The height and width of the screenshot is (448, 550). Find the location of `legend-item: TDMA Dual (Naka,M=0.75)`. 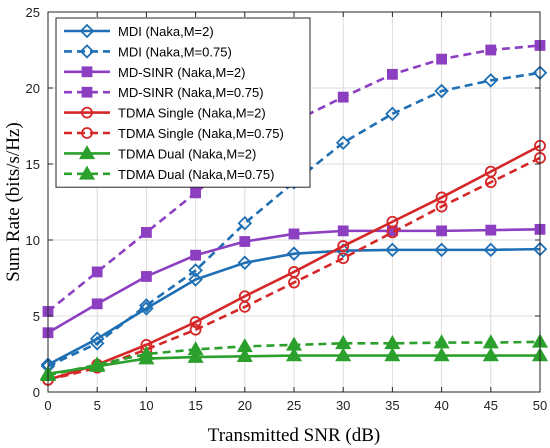

legend-item: TDMA Dual (Naka,M=0.75) is located at coordinates (169, 173).